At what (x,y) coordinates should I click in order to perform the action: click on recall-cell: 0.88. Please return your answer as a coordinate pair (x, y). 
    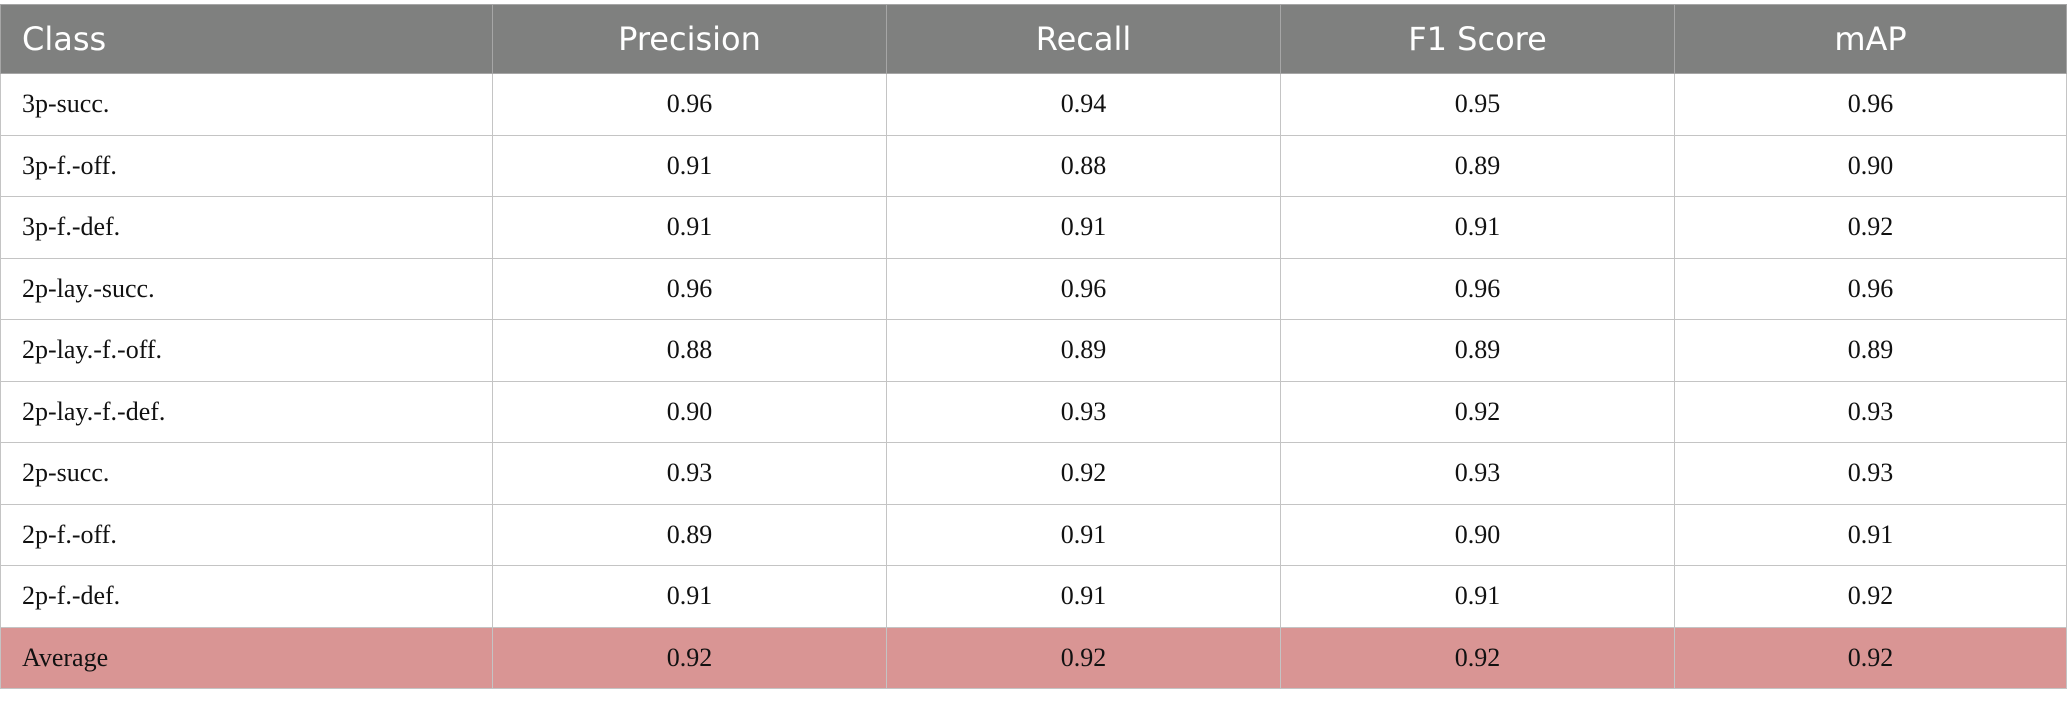
    Looking at the image, I should click on (1083, 165).